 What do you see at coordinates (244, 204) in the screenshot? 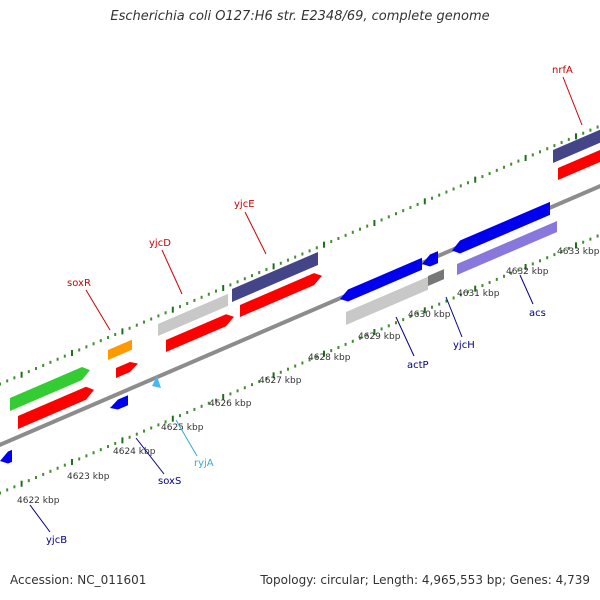
I see `gene-label-yjcE: yjcE` at bounding box center [244, 204].